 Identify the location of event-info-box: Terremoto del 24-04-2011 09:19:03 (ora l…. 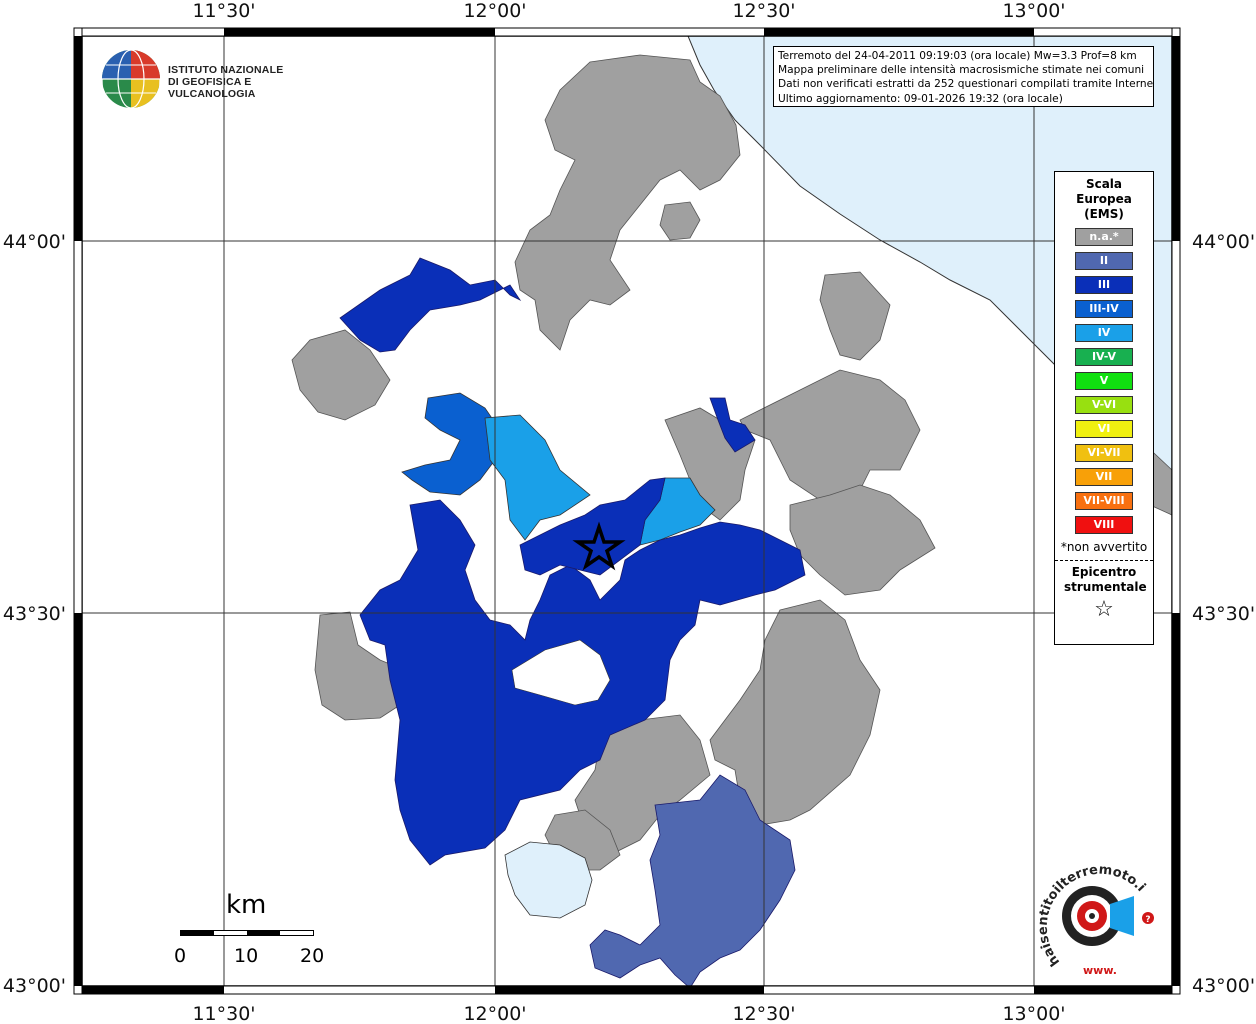
(963, 76).